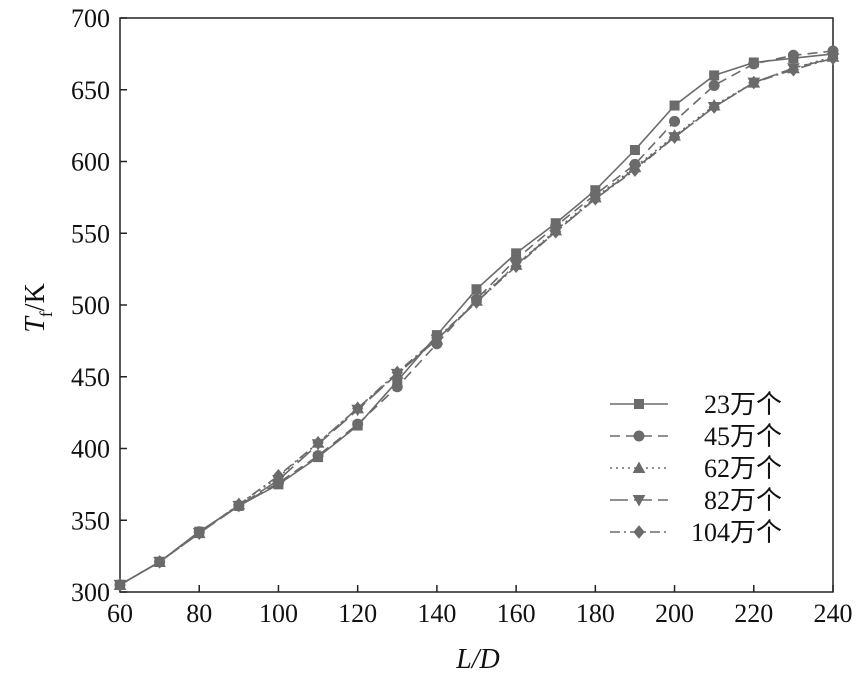  I want to click on x-tick-label: 80, so click(199, 613).